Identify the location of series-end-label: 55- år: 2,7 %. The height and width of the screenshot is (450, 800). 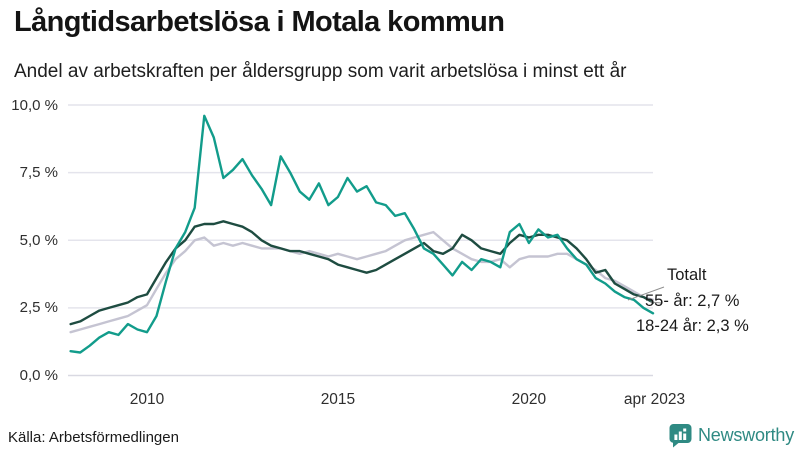
(692, 301).